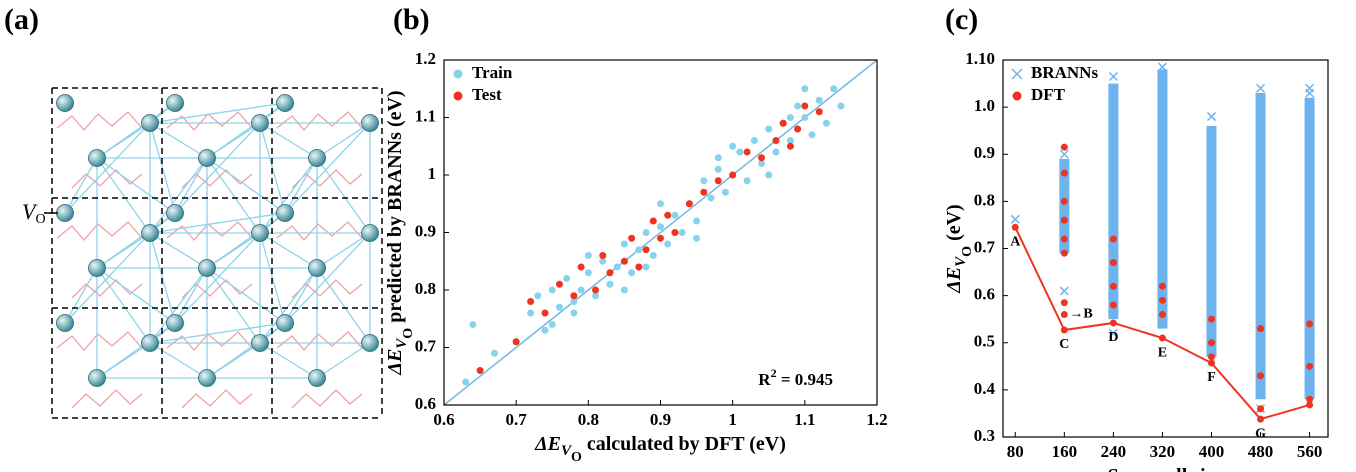 Image resolution: width=1356 pixels, height=472 pixels. What do you see at coordinates (984, 341) in the screenshot?
I see `y-tick-label: 0.5` at bounding box center [984, 341].